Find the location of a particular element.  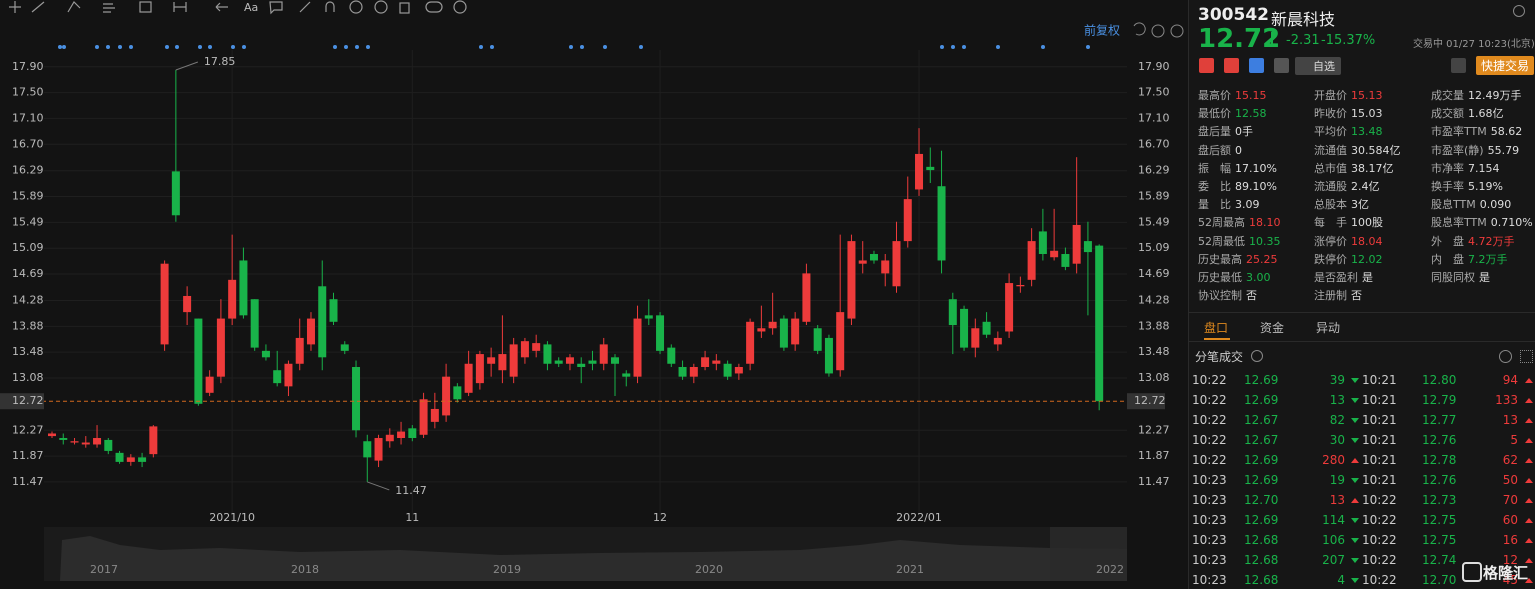

trade-price: 12.70 is located at coordinates (1439, 580).